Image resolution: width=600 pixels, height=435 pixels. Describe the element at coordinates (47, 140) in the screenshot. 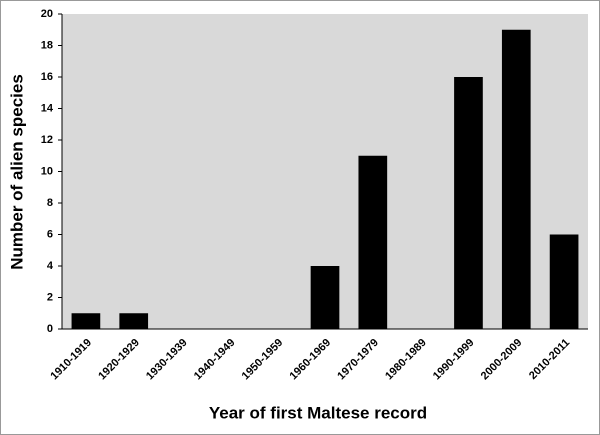

I see `y-tick-label: 12` at that location.